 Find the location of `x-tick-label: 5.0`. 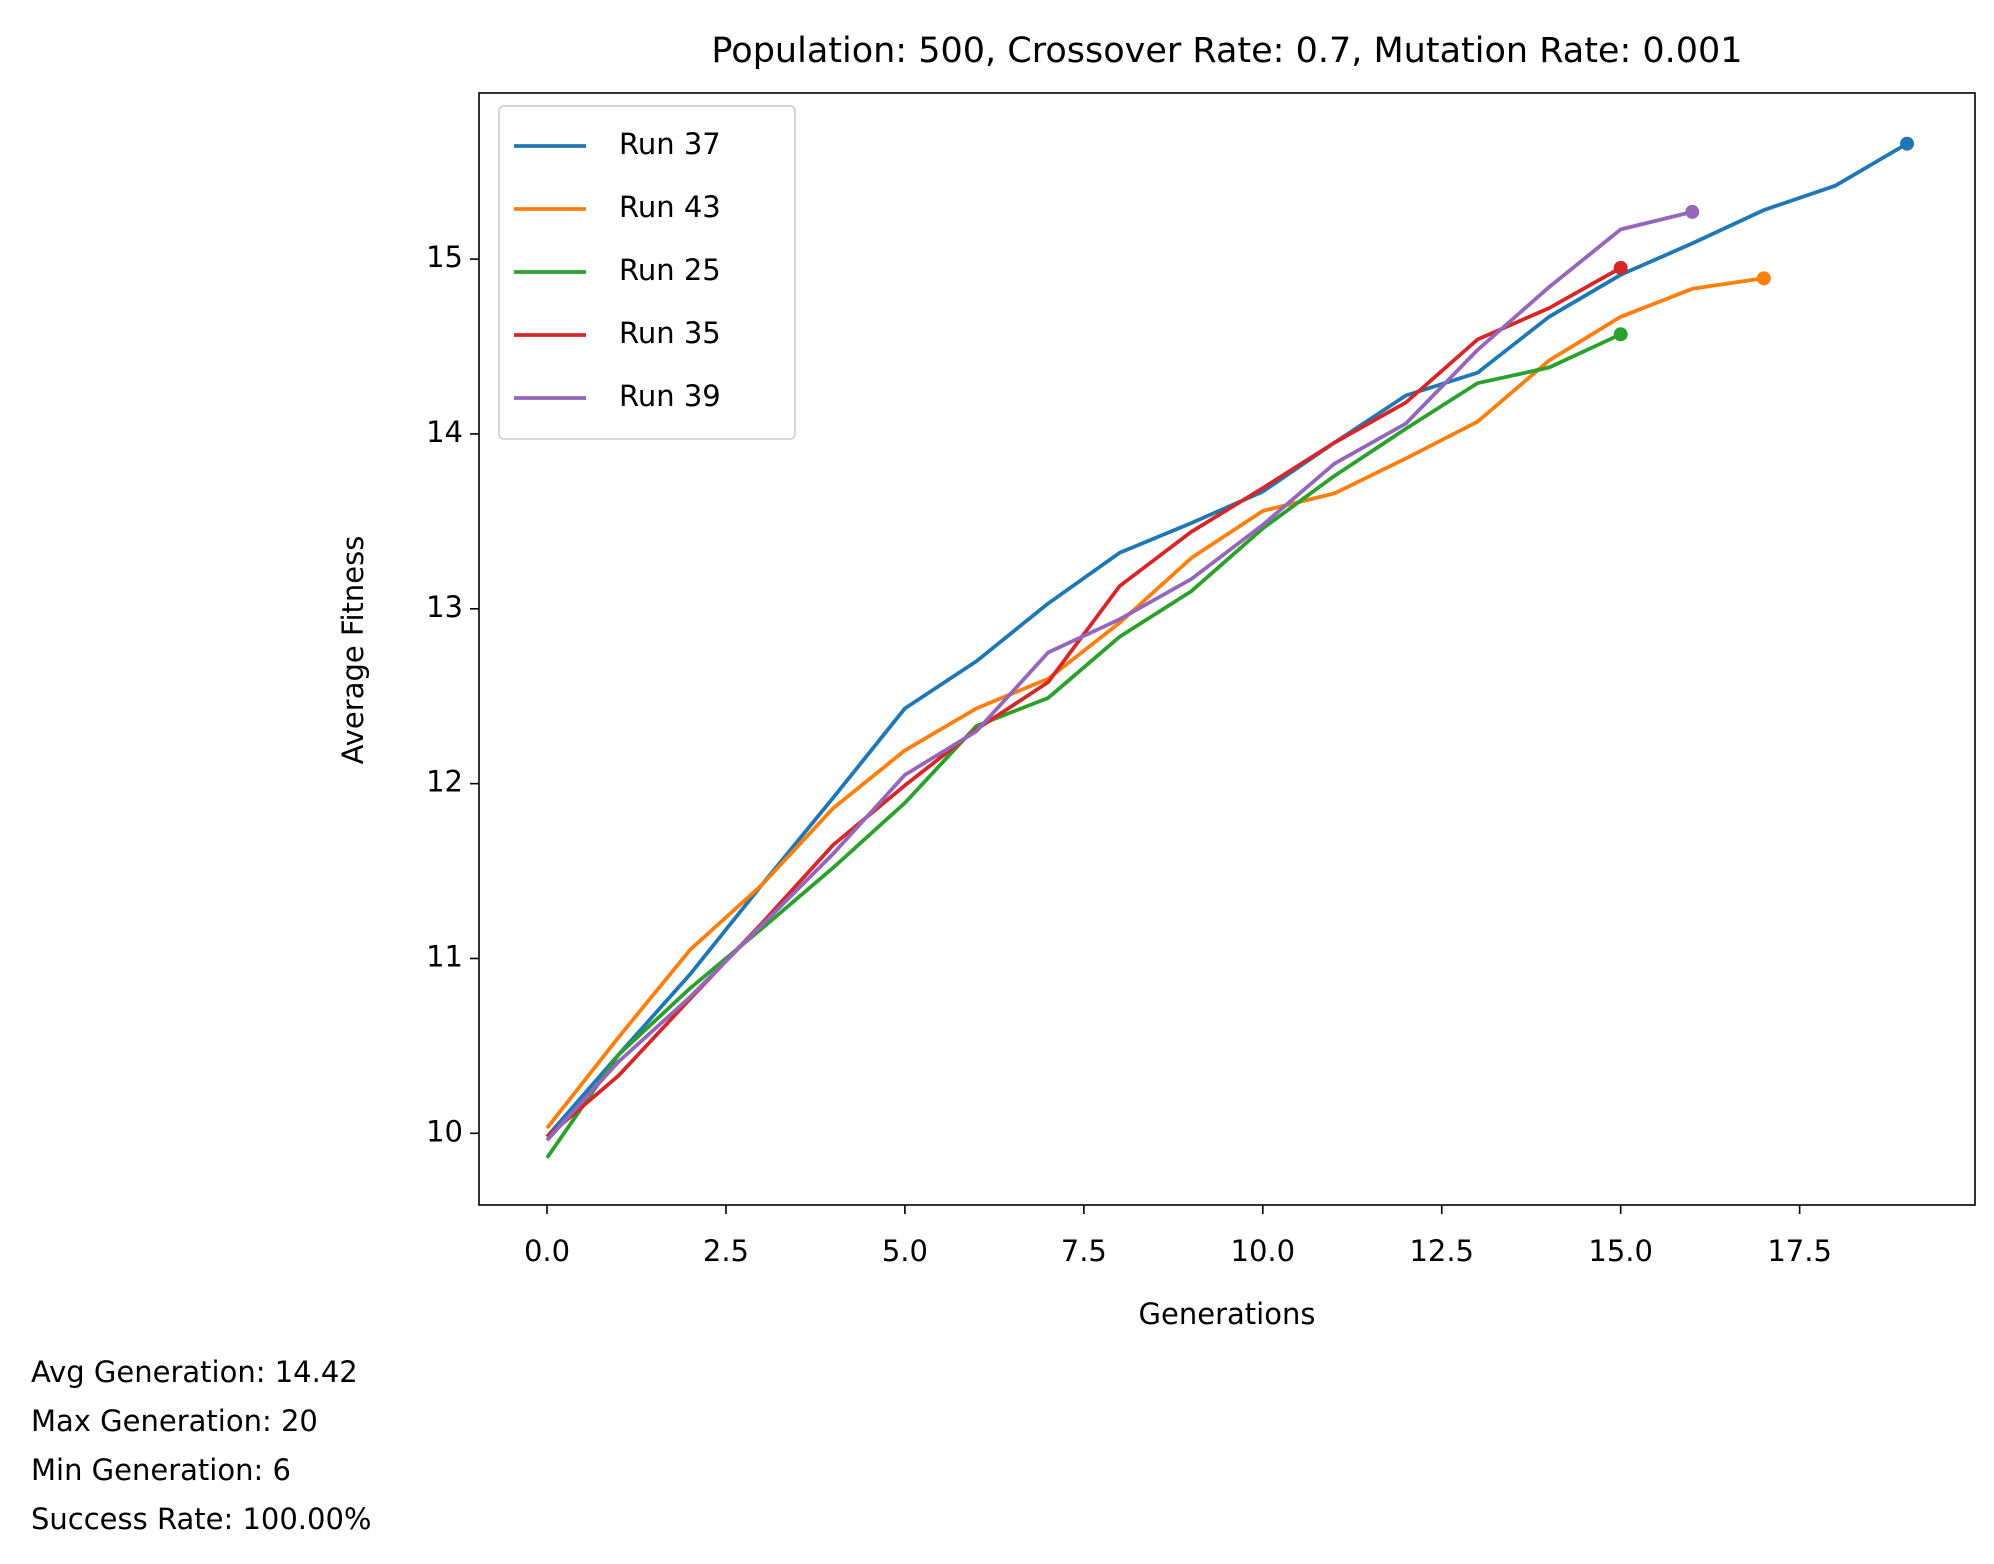

x-tick-label: 5.0 is located at coordinates (905, 1251).